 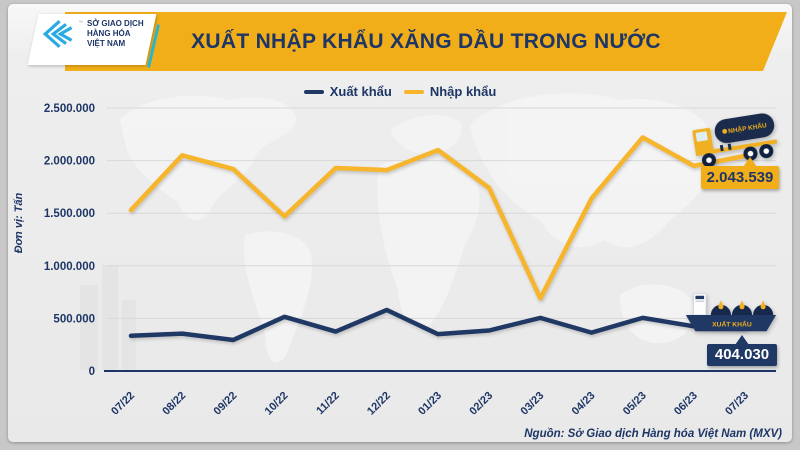 I want to click on export-value-callout: 404.030, so click(x=742, y=350).